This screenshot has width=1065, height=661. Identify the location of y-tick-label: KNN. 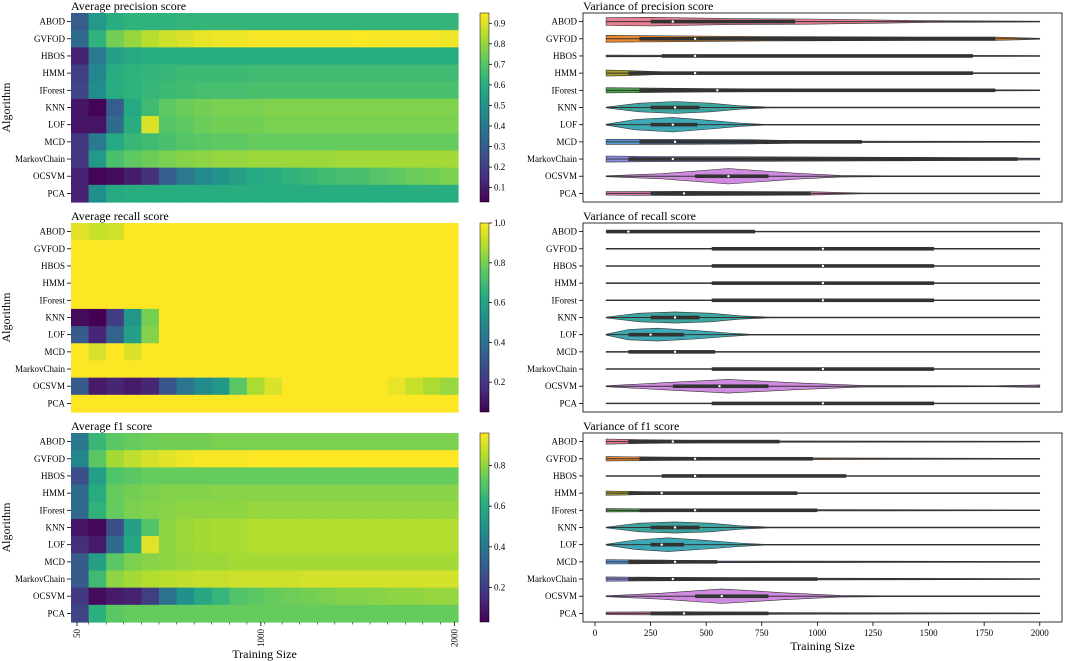
(56, 528).